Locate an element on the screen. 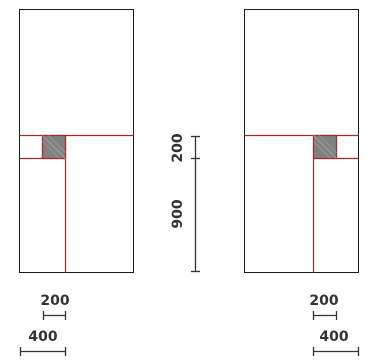 Image resolution: width=371 pixels, height=361 pixels. left-dimension-small-label: 200 is located at coordinates (54, 301).